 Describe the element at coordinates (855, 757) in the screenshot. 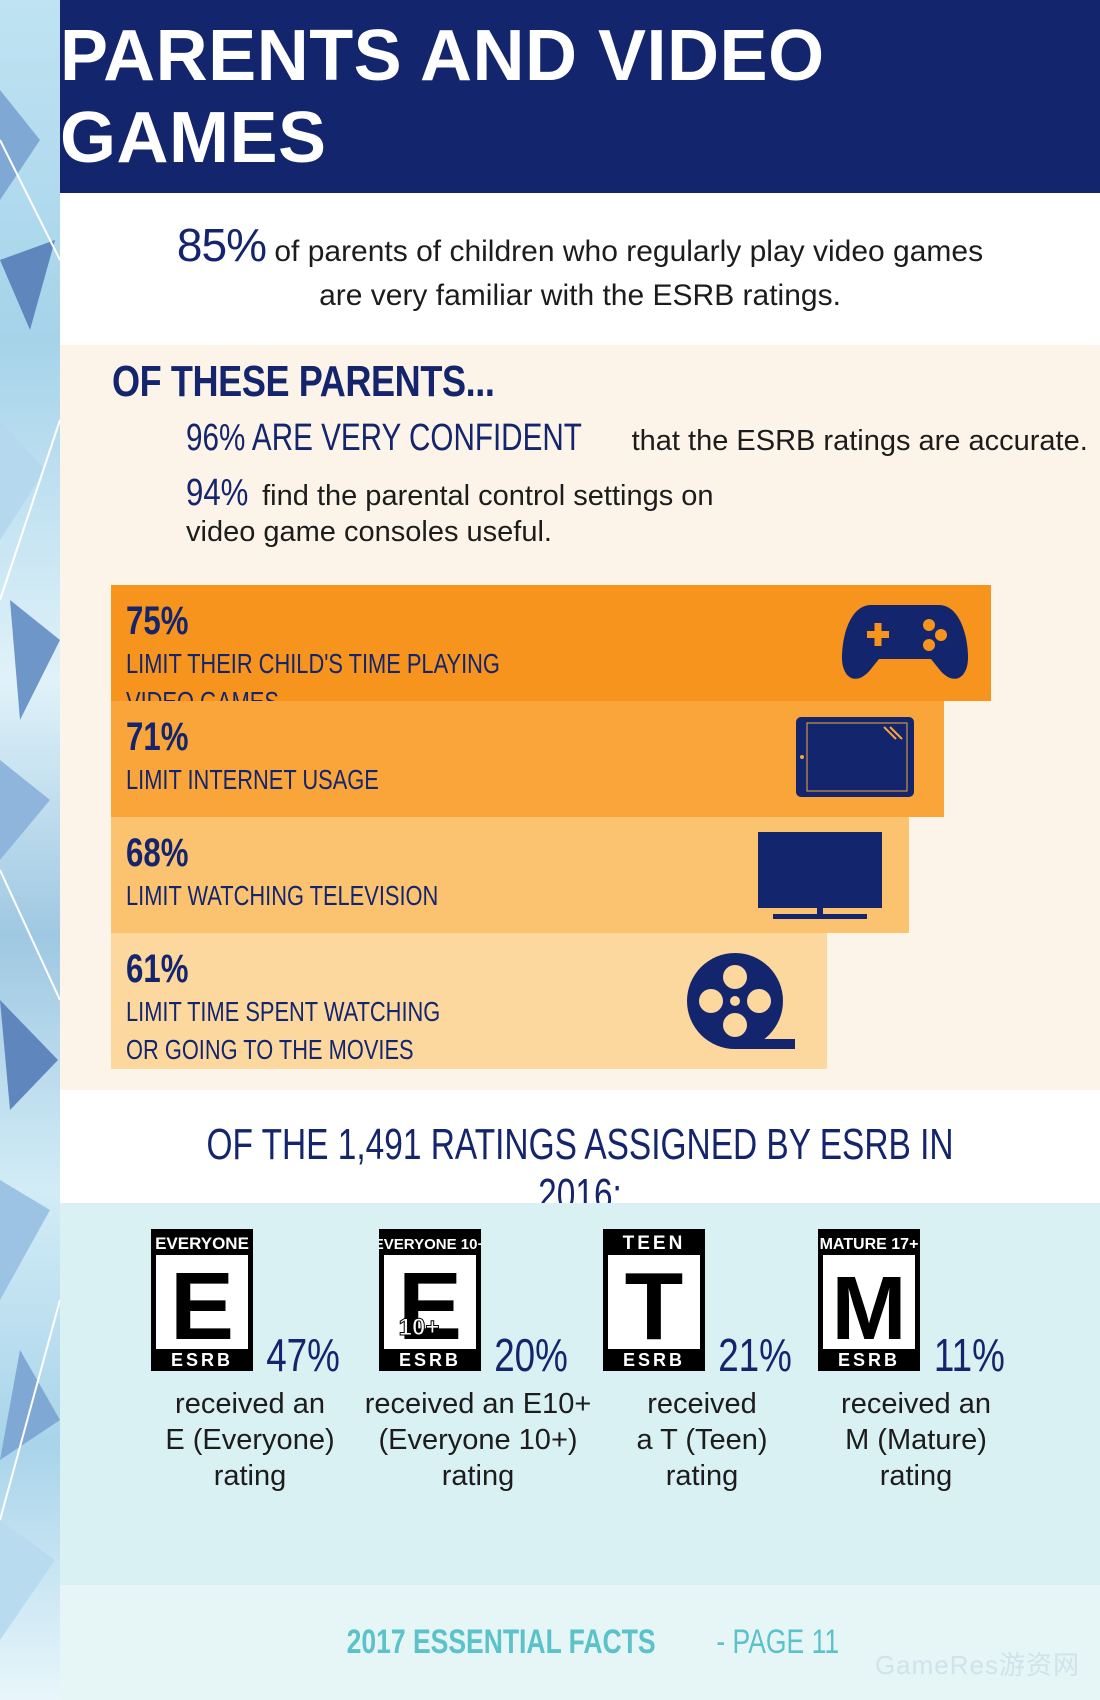

I see `tablet-icon` at that location.